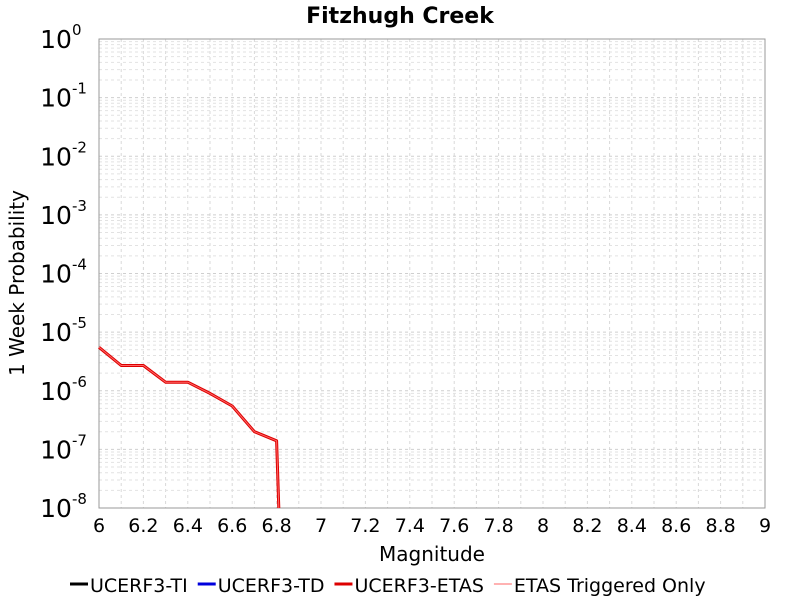 This screenshot has height=600, width=800. I want to click on y-tick-label: 10 -1, so click(63, 96).